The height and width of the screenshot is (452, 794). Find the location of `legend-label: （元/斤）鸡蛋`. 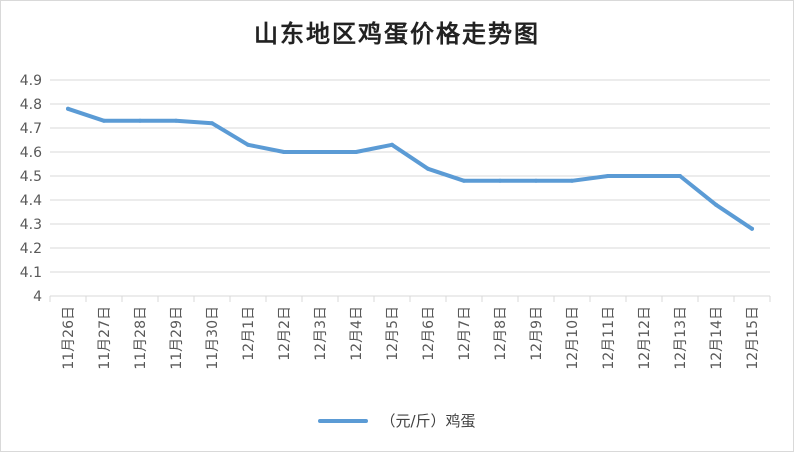

legend-label: （元/斤）鸡蛋 is located at coordinates (428, 421).